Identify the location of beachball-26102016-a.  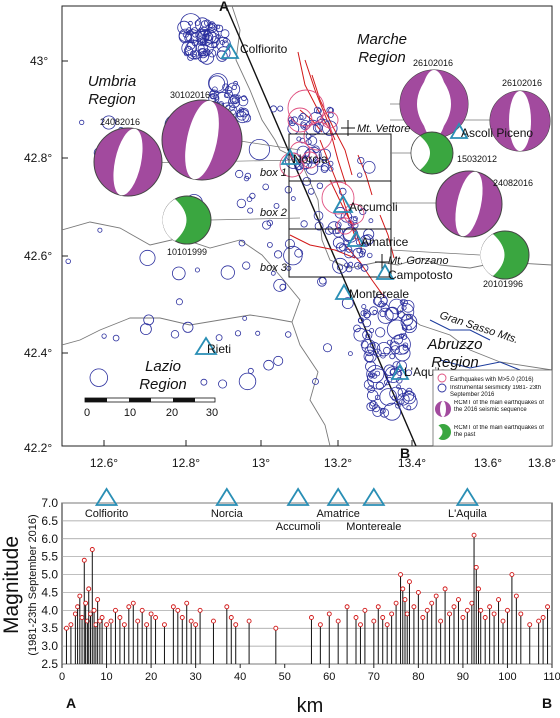
(434, 104).